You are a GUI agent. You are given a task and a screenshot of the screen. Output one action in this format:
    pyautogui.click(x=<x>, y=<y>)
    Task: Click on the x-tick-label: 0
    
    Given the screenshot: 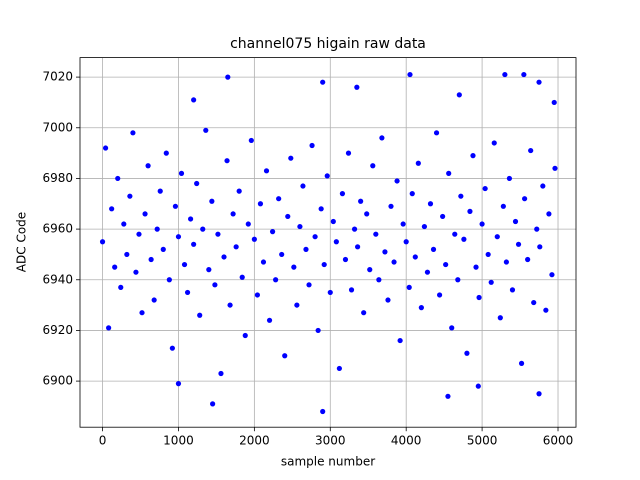 What is the action you would take?
    pyautogui.click(x=103, y=441)
    